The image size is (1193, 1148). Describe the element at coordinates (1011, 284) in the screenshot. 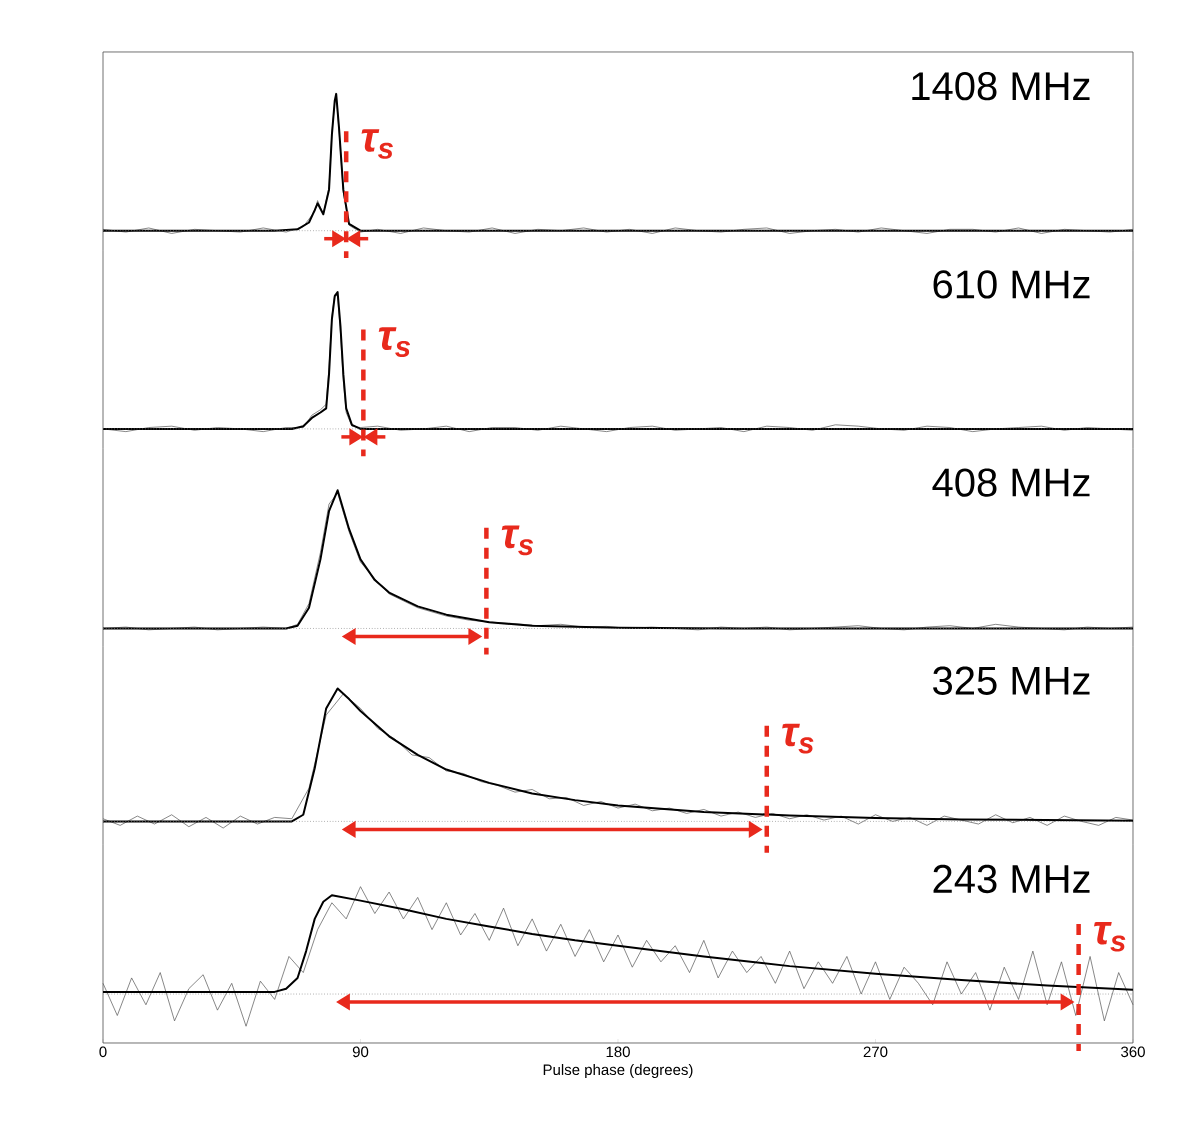

I see `chart-title: 610 MHz` at that location.